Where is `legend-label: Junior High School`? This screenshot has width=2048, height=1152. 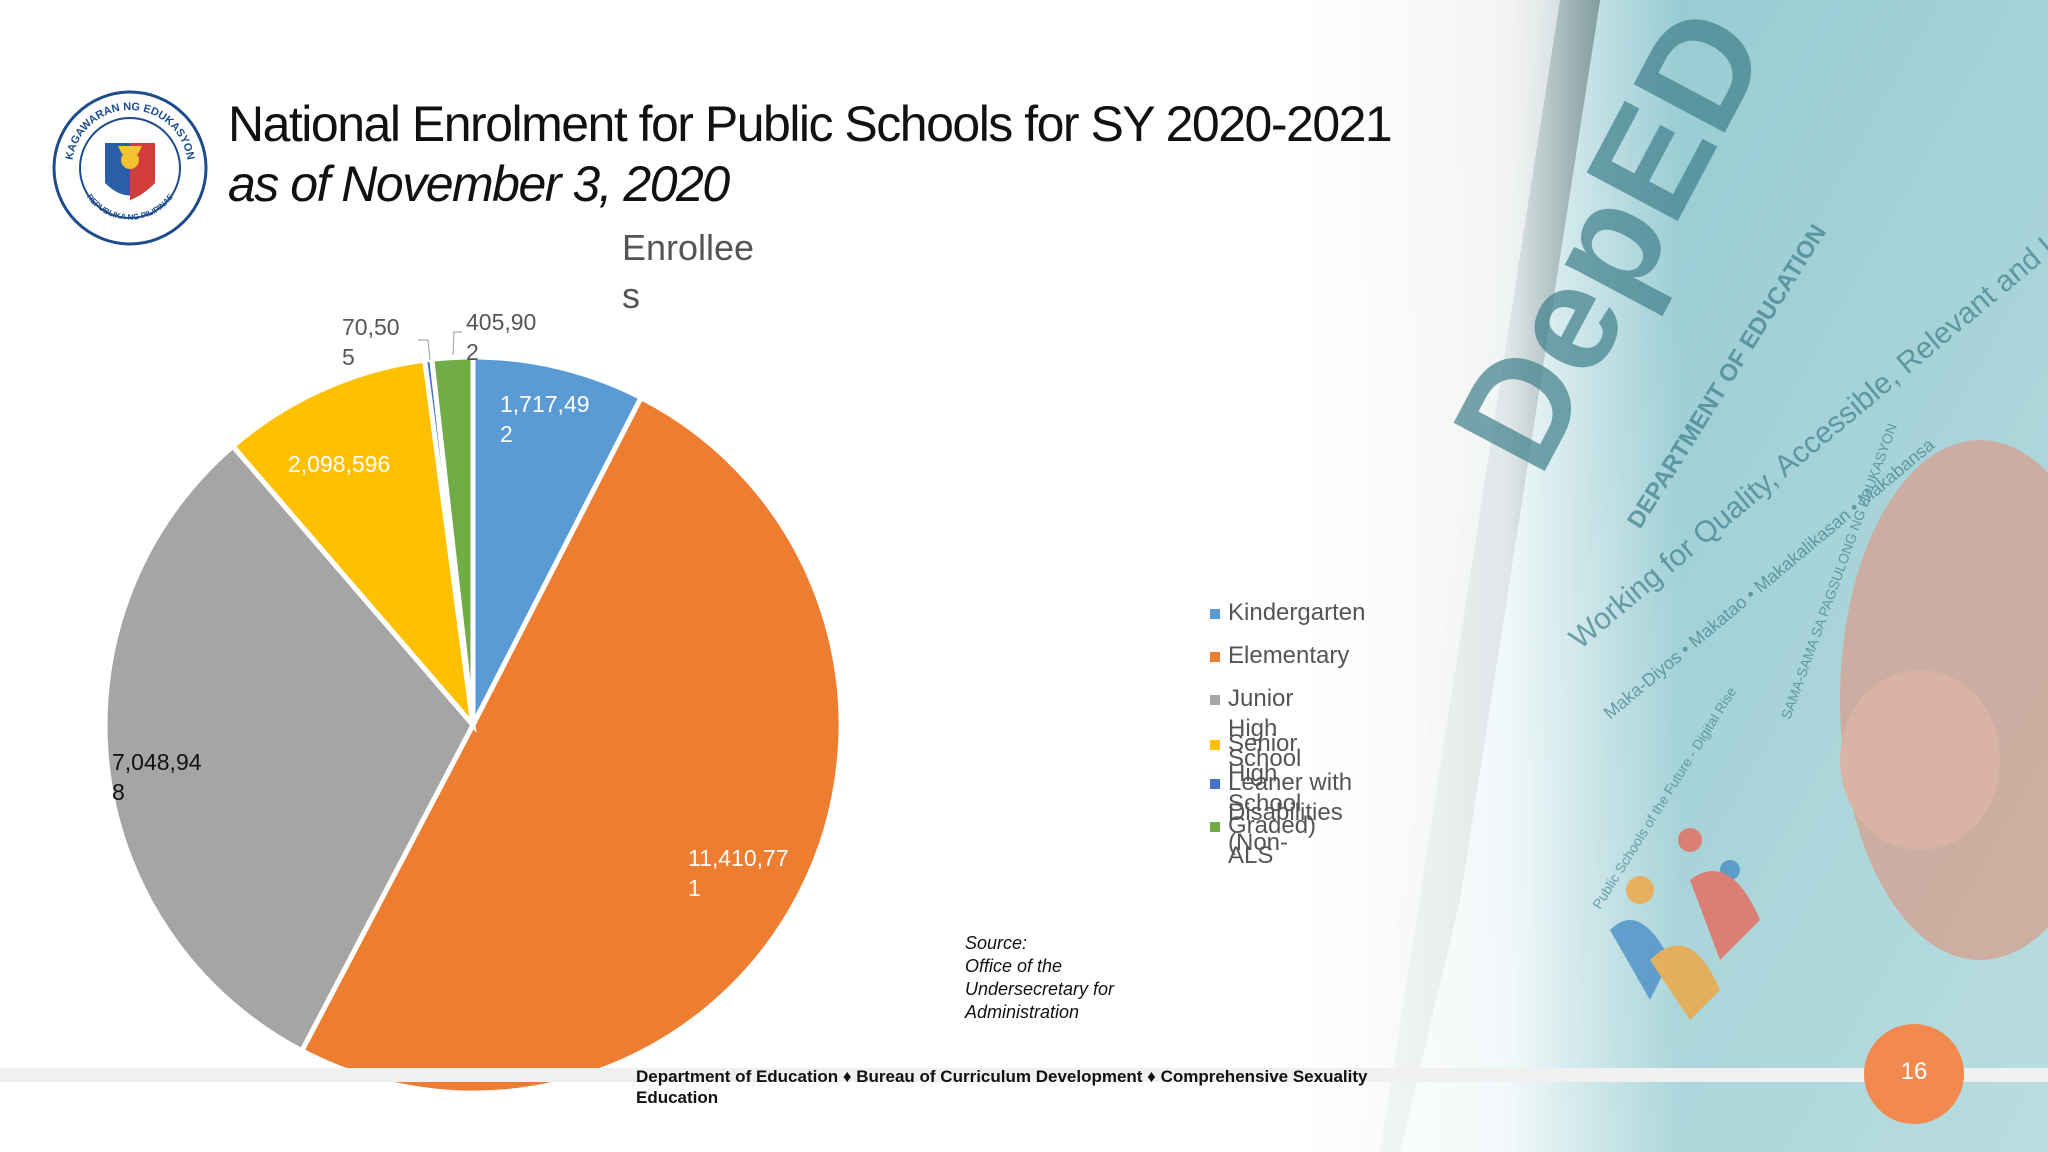 legend-label: Junior High School is located at coordinates (1265, 728).